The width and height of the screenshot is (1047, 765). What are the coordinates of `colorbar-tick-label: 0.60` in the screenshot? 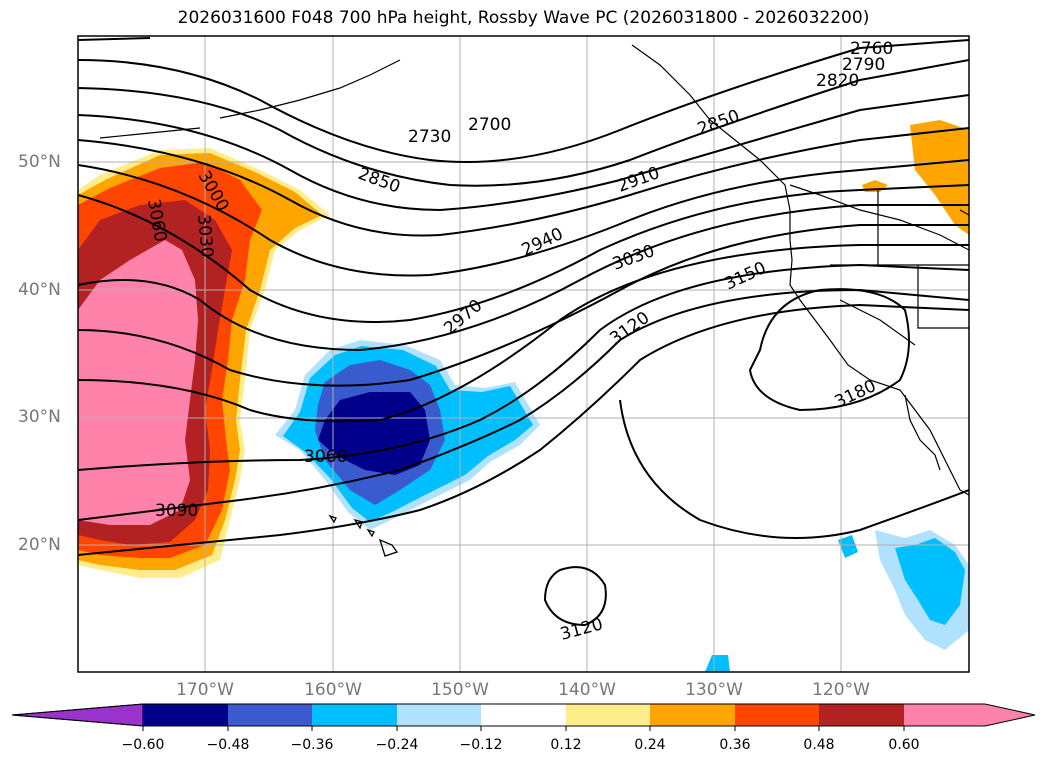 It's located at (904, 745).